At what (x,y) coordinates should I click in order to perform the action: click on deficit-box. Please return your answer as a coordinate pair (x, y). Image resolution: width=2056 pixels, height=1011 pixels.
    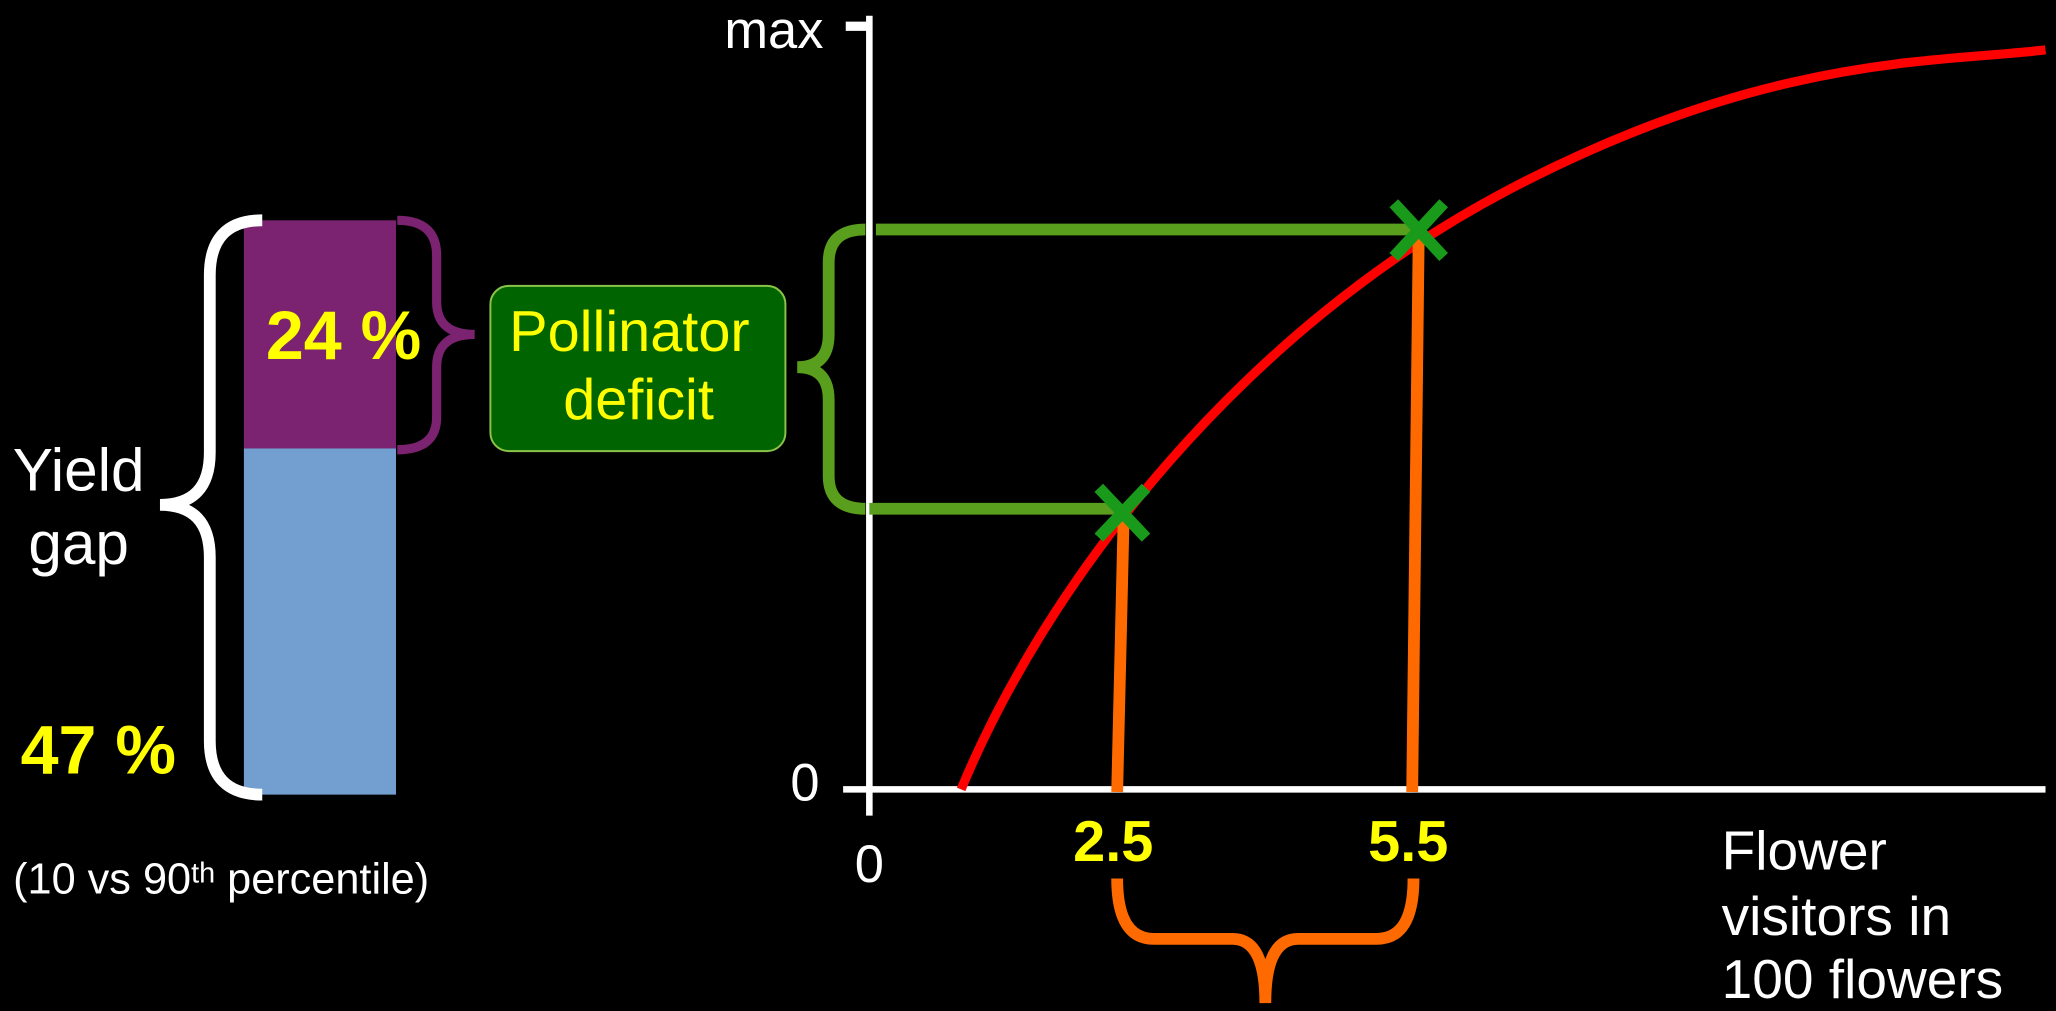
    Looking at the image, I should click on (638, 368).